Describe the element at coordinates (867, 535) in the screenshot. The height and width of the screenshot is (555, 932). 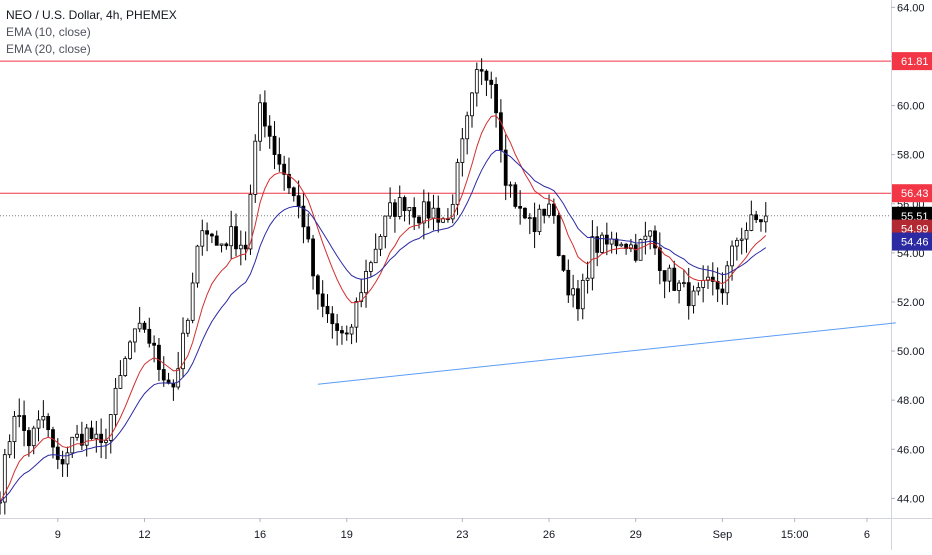
I see `x-tick-label: 6` at that location.